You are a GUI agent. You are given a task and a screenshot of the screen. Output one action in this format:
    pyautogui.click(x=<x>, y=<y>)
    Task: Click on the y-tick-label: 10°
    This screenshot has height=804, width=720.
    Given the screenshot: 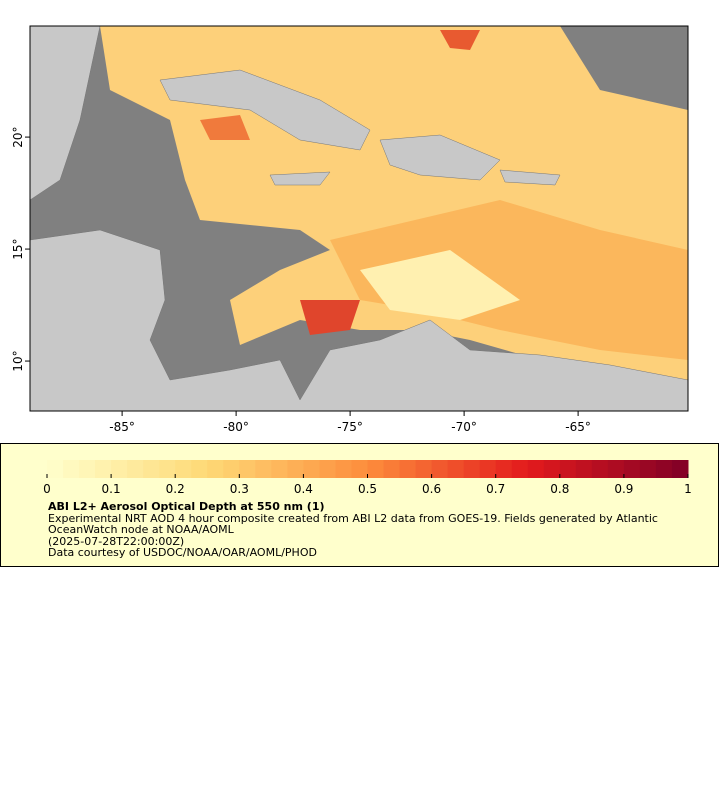 What is the action you would take?
    pyautogui.click(x=18, y=360)
    